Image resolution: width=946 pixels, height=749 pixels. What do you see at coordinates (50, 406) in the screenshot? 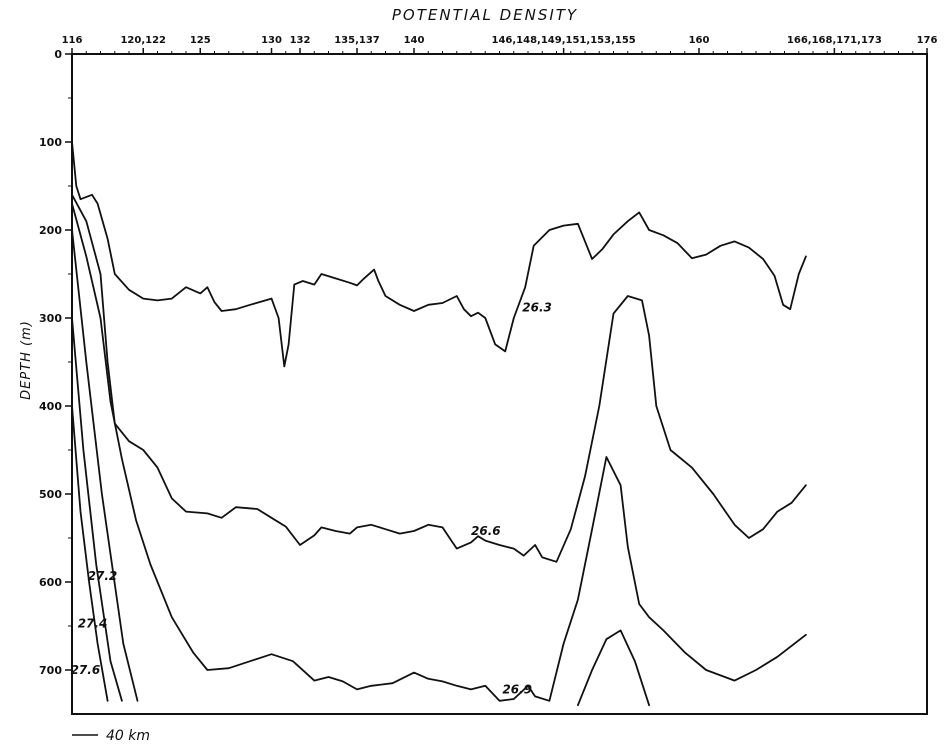
I see `depth-tick-label-400: 400` at bounding box center [50, 406].